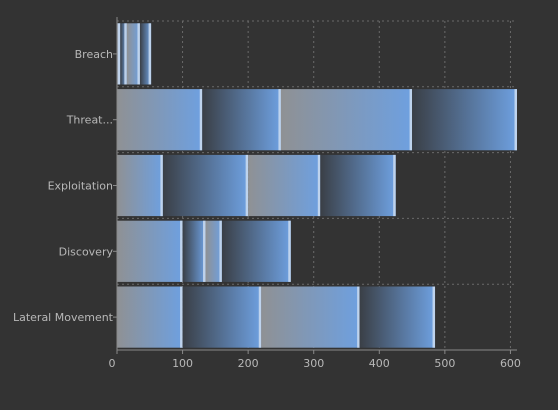 The width and height of the screenshot is (558, 410). I want to click on y-tick-label: Breach, so click(94, 54).